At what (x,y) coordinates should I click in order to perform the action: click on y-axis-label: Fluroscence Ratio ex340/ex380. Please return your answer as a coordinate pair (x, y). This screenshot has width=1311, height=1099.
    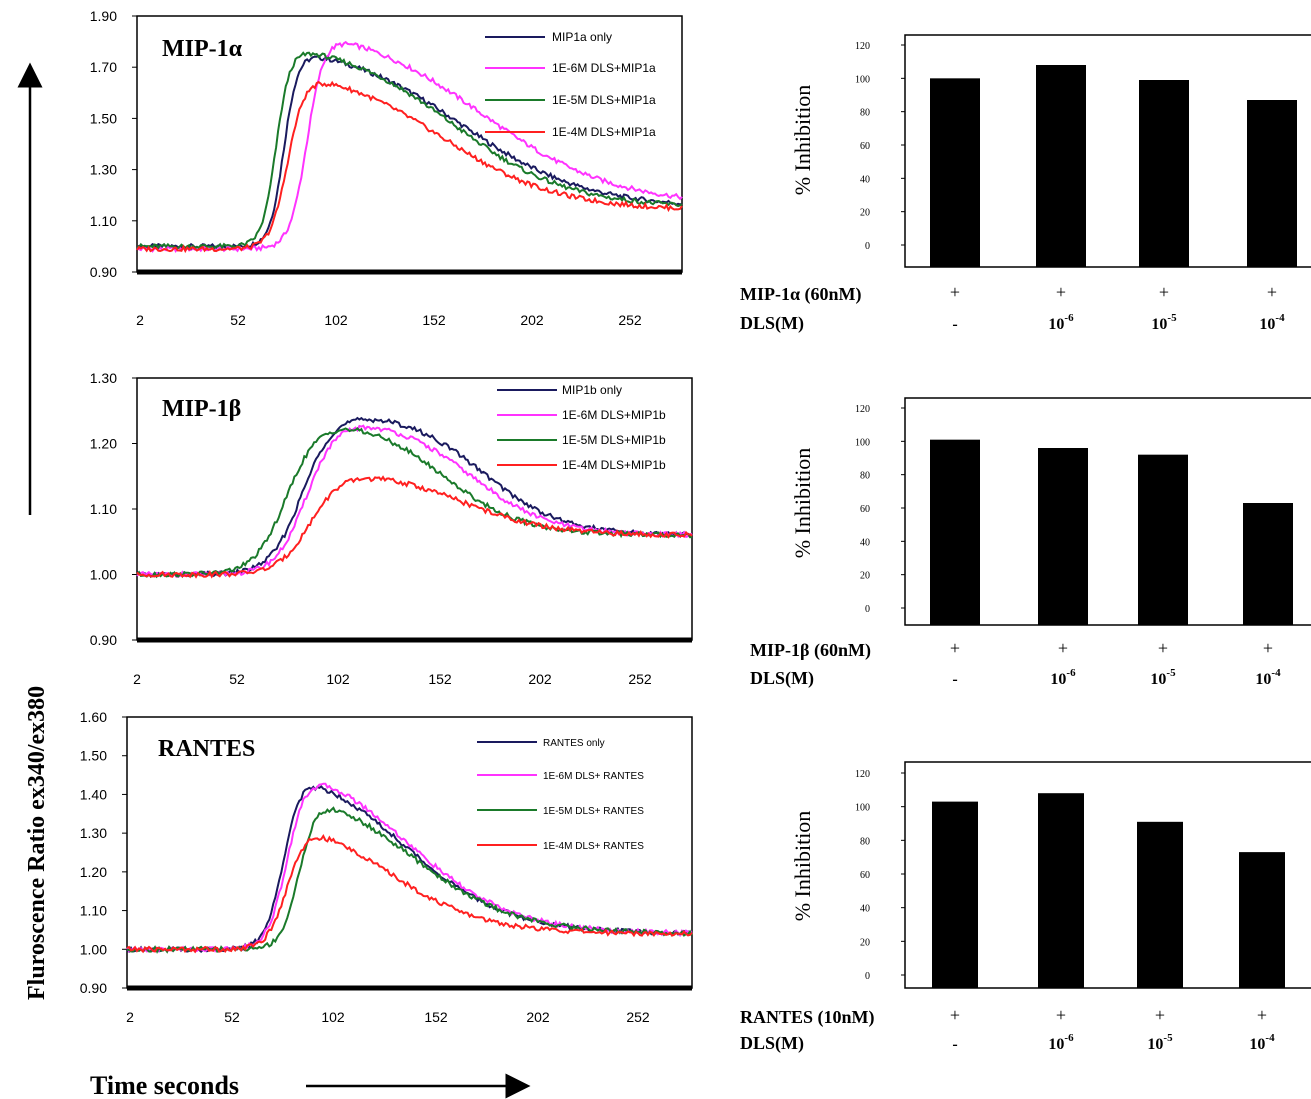
    Looking at the image, I should click on (37, 843).